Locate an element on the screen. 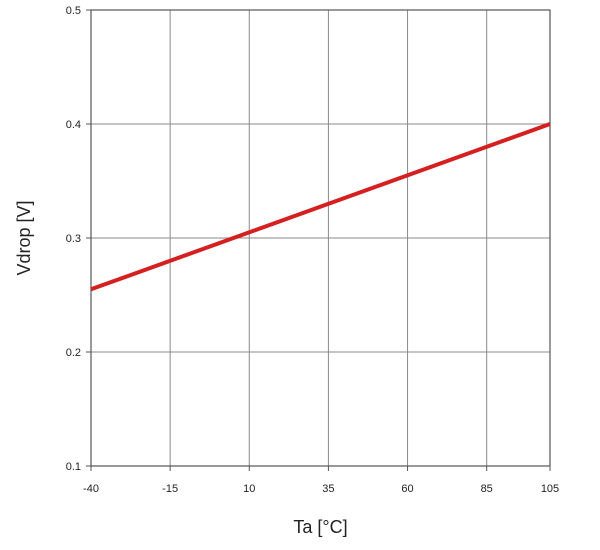 This screenshot has width=600, height=550. y-tick-label: 0.2 is located at coordinates (73, 353).